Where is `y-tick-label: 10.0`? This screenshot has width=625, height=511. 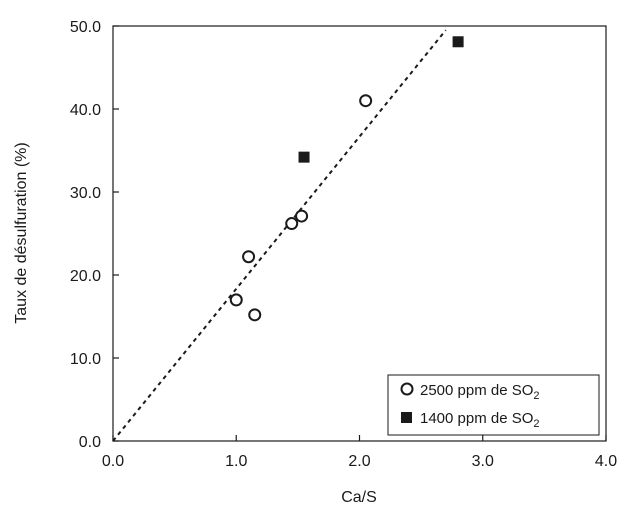
y-tick-label: 10.0 is located at coordinates (85, 359).